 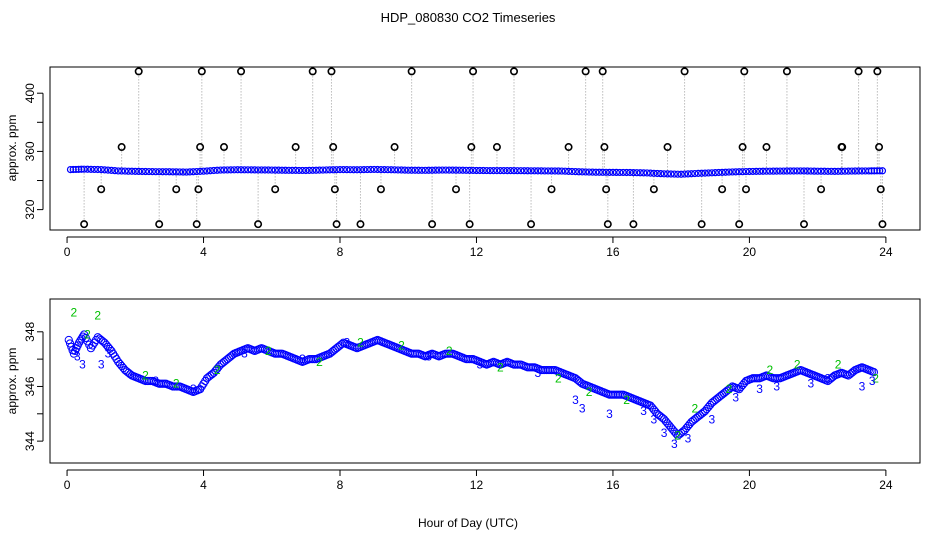 What do you see at coordinates (886, 485) in the screenshot?
I see `bottom-x-tick-label: 24` at bounding box center [886, 485].